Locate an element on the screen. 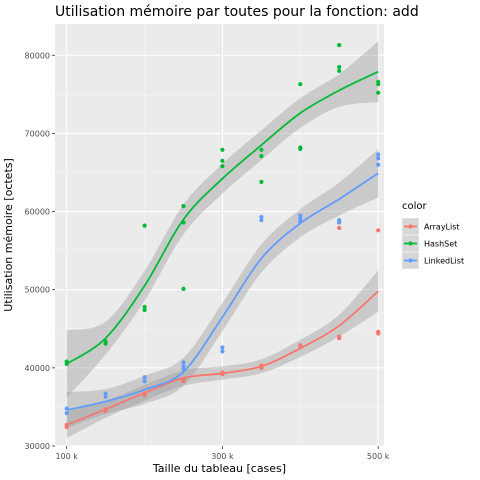  y-tick-label: 70000 is located at coordinates (37, 133).